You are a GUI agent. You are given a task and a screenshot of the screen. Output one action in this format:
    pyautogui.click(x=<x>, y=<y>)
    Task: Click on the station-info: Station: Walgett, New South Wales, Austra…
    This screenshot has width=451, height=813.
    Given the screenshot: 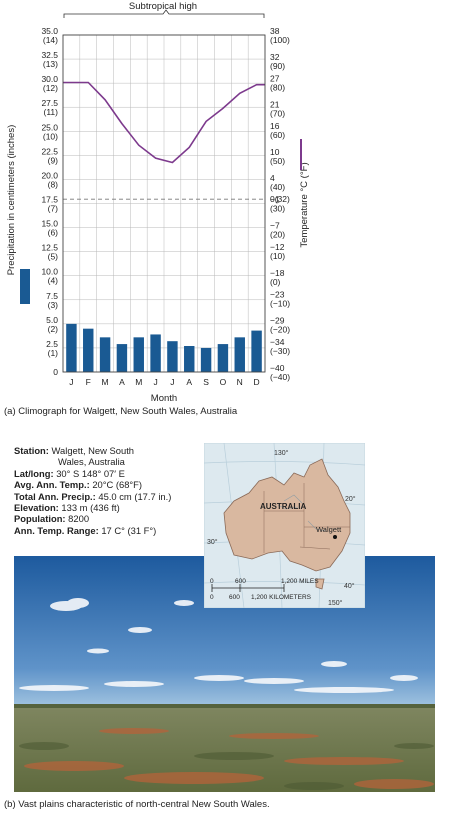 What is the action you would take?
    pyautogui.click(x=112, y=490)
    